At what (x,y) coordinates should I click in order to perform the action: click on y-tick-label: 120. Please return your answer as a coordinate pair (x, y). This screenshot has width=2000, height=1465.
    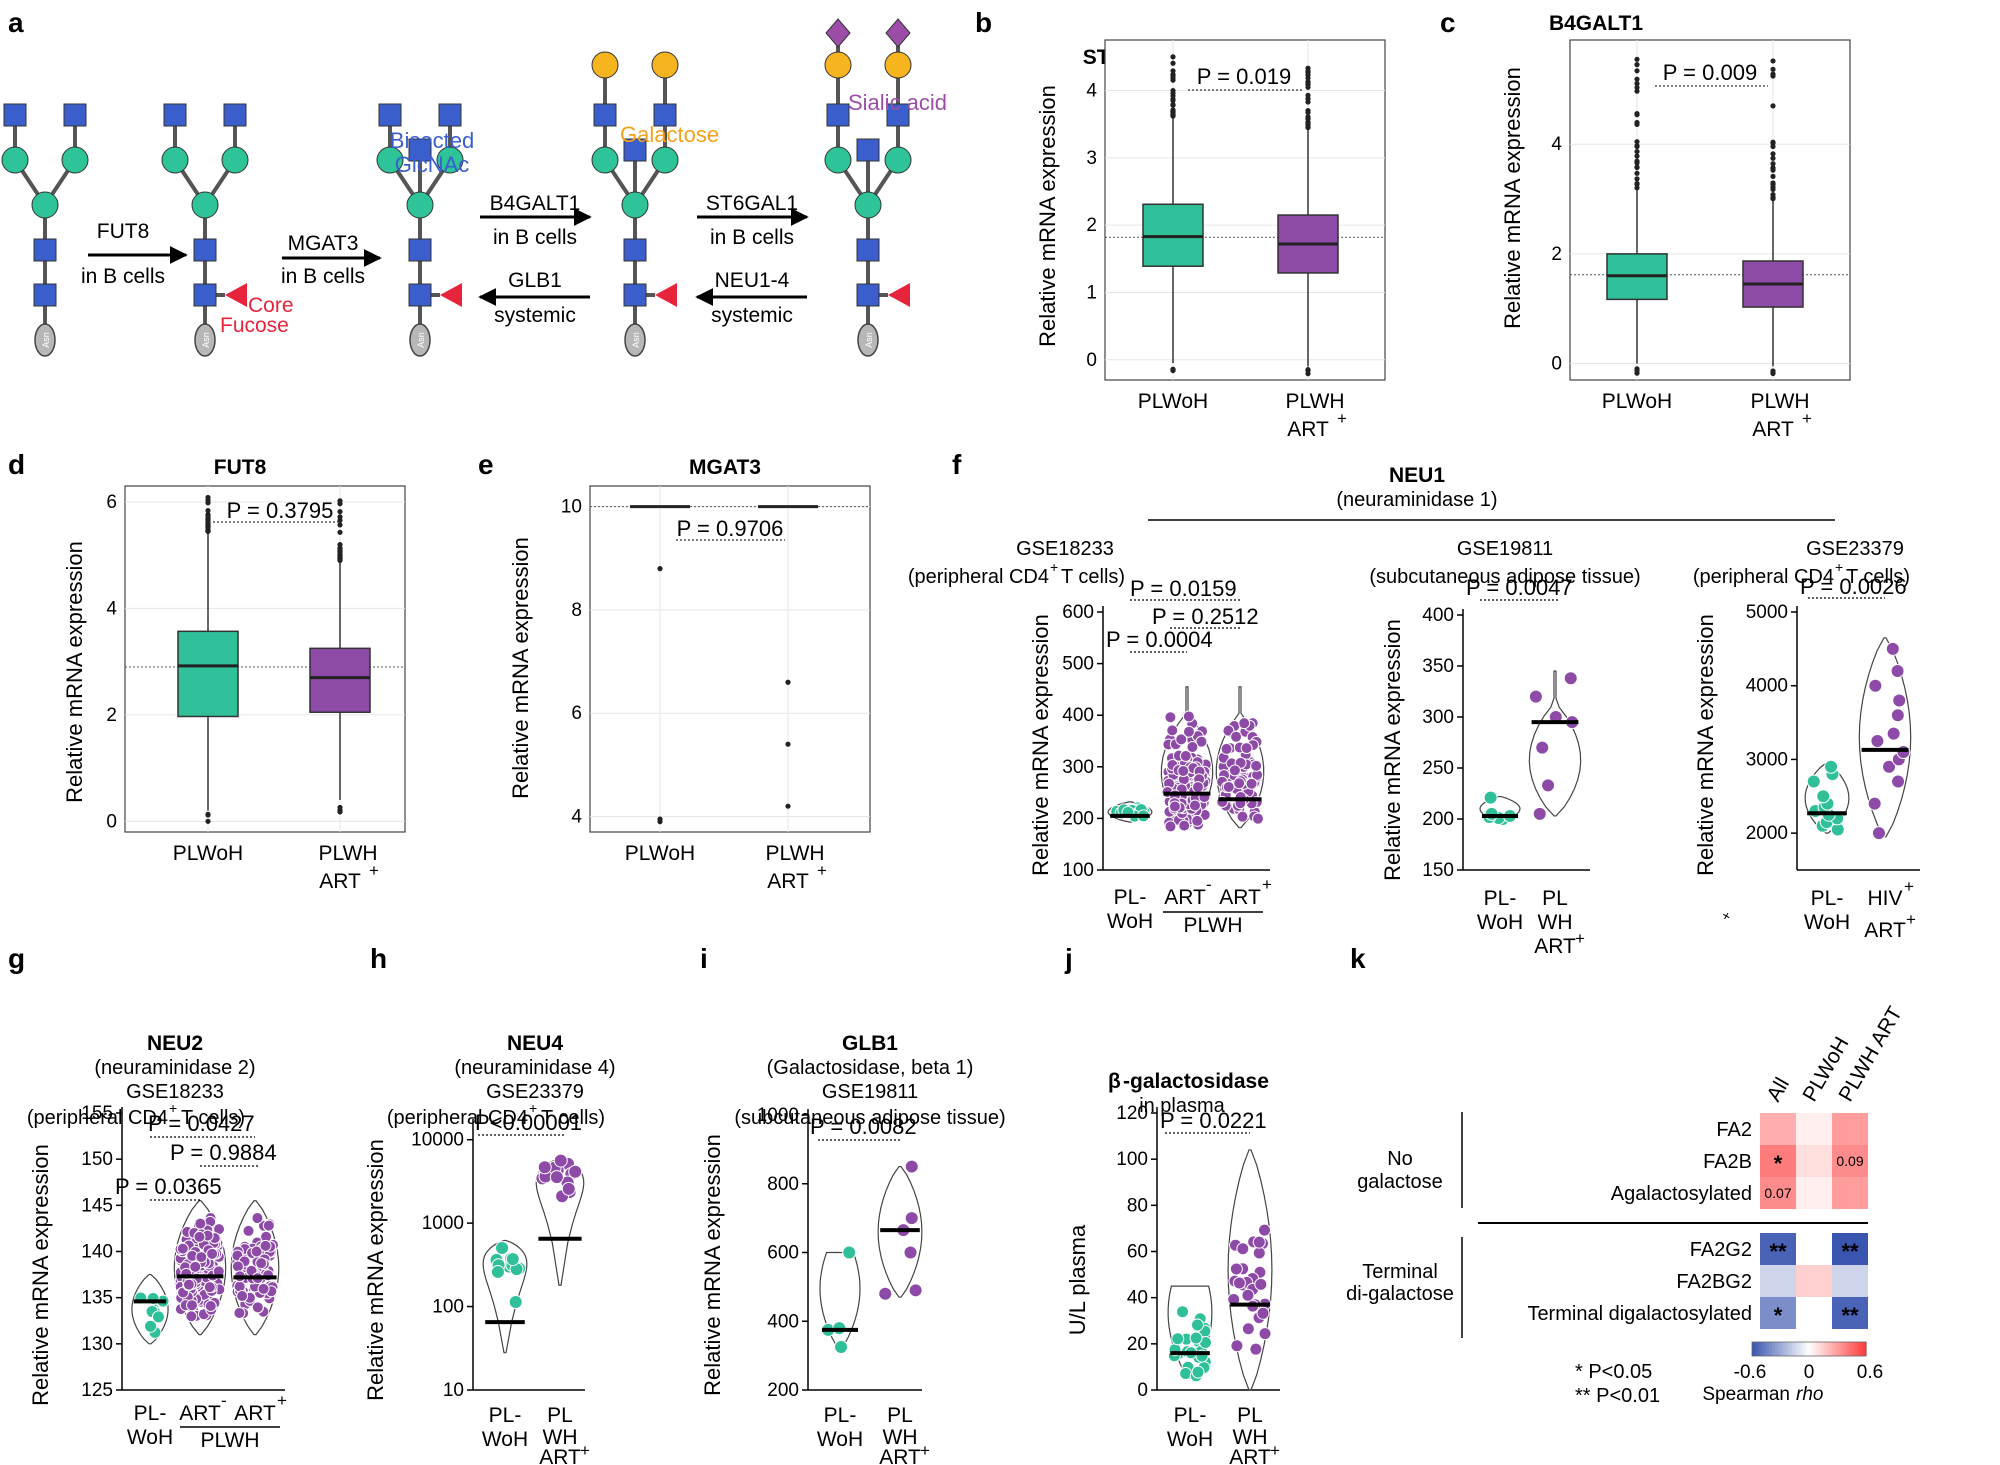
    Looking at the image, I should click on (1132, 1113).